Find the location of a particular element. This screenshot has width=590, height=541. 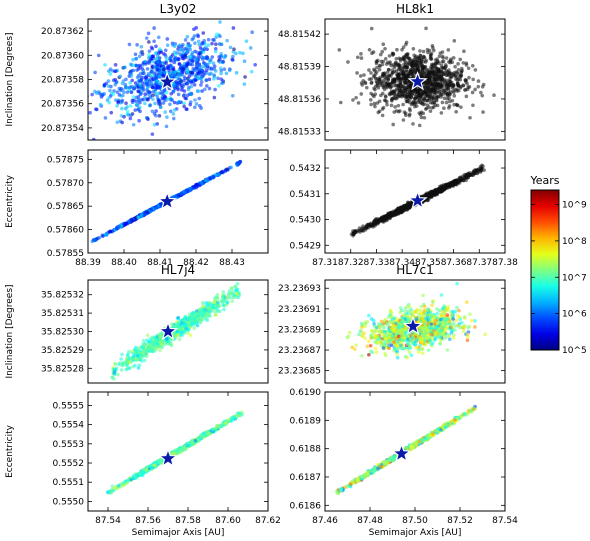

star-marker is located at coordinates (417, 80).